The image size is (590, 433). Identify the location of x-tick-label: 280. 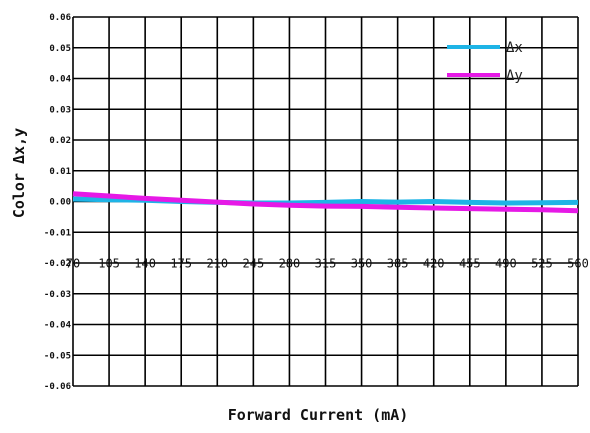
(290, 264).